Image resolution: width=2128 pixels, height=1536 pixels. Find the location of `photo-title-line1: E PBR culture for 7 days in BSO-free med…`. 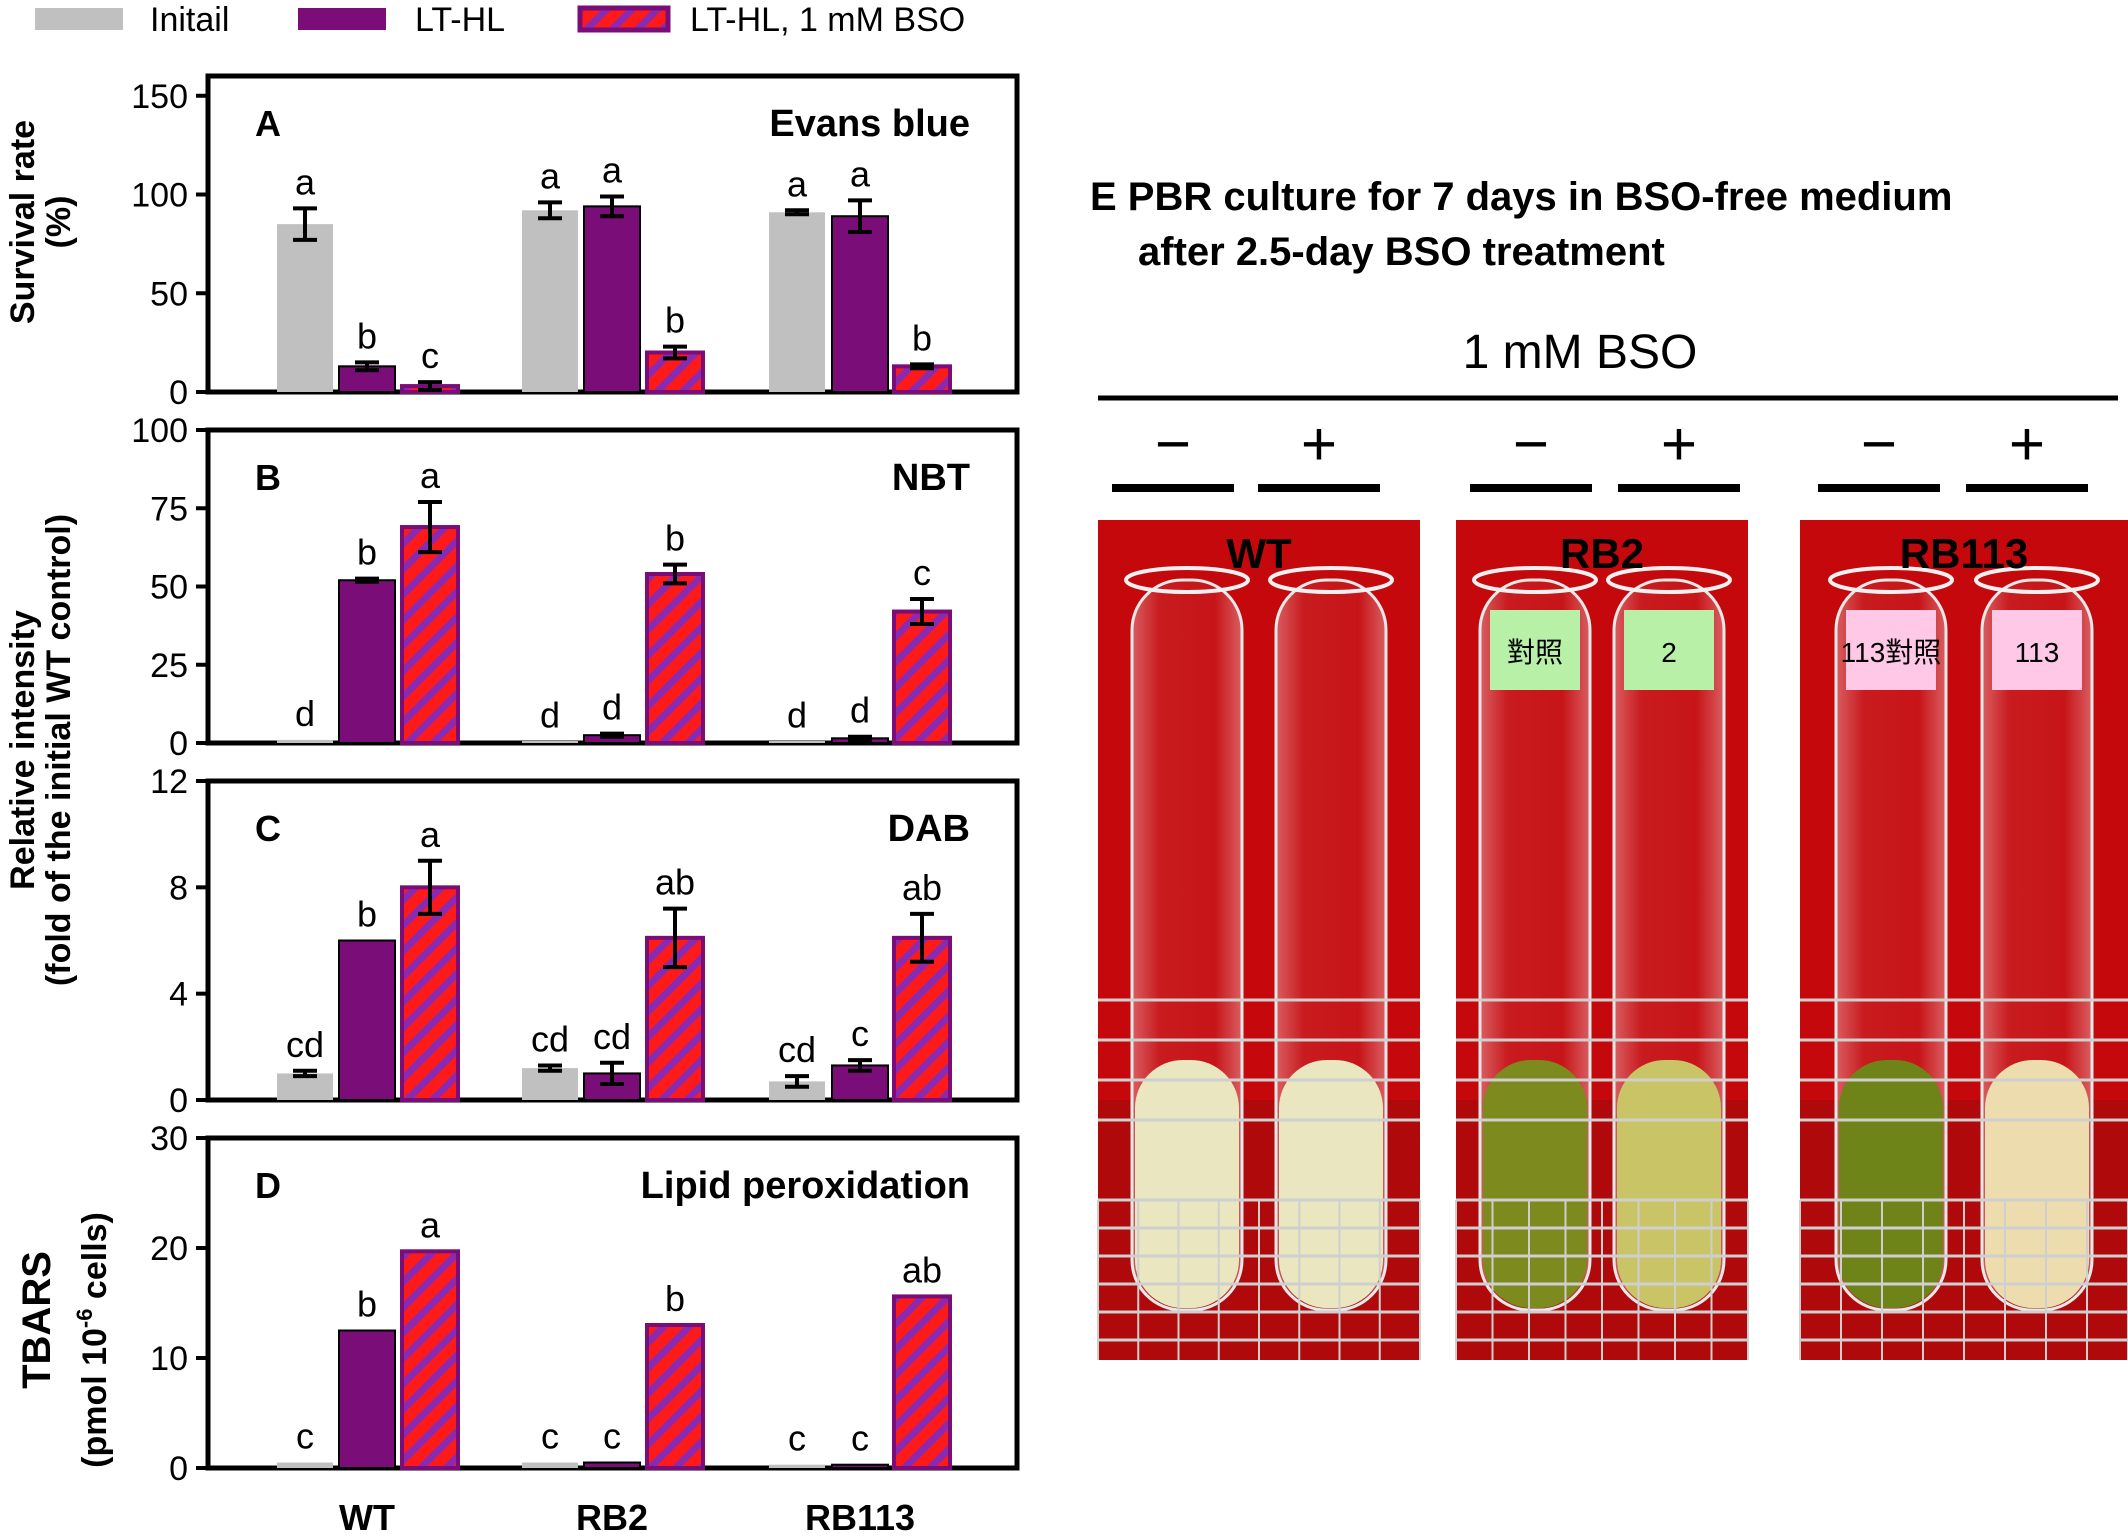

photo-title-line1: E PBR culture for 7 days in BSO-free med… is located at coordinates (1521, 197).